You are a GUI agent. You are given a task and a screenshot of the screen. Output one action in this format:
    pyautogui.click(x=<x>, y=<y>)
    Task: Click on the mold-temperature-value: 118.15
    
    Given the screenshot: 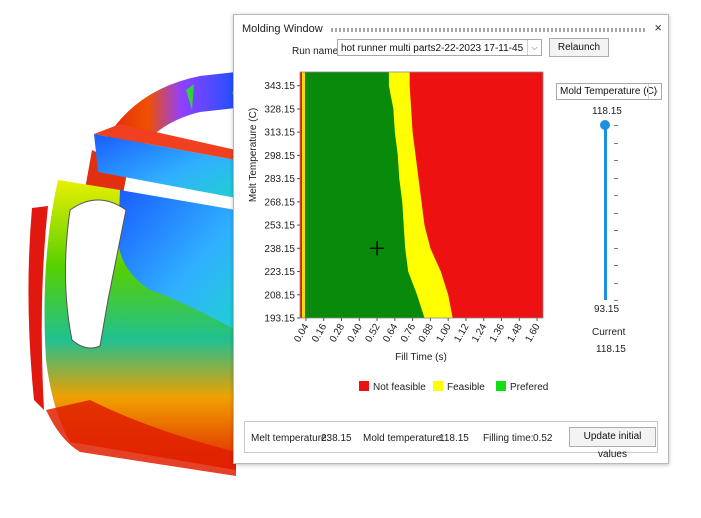 What is the action you would take?
    pyautogui.click(x=454, y=438)
    